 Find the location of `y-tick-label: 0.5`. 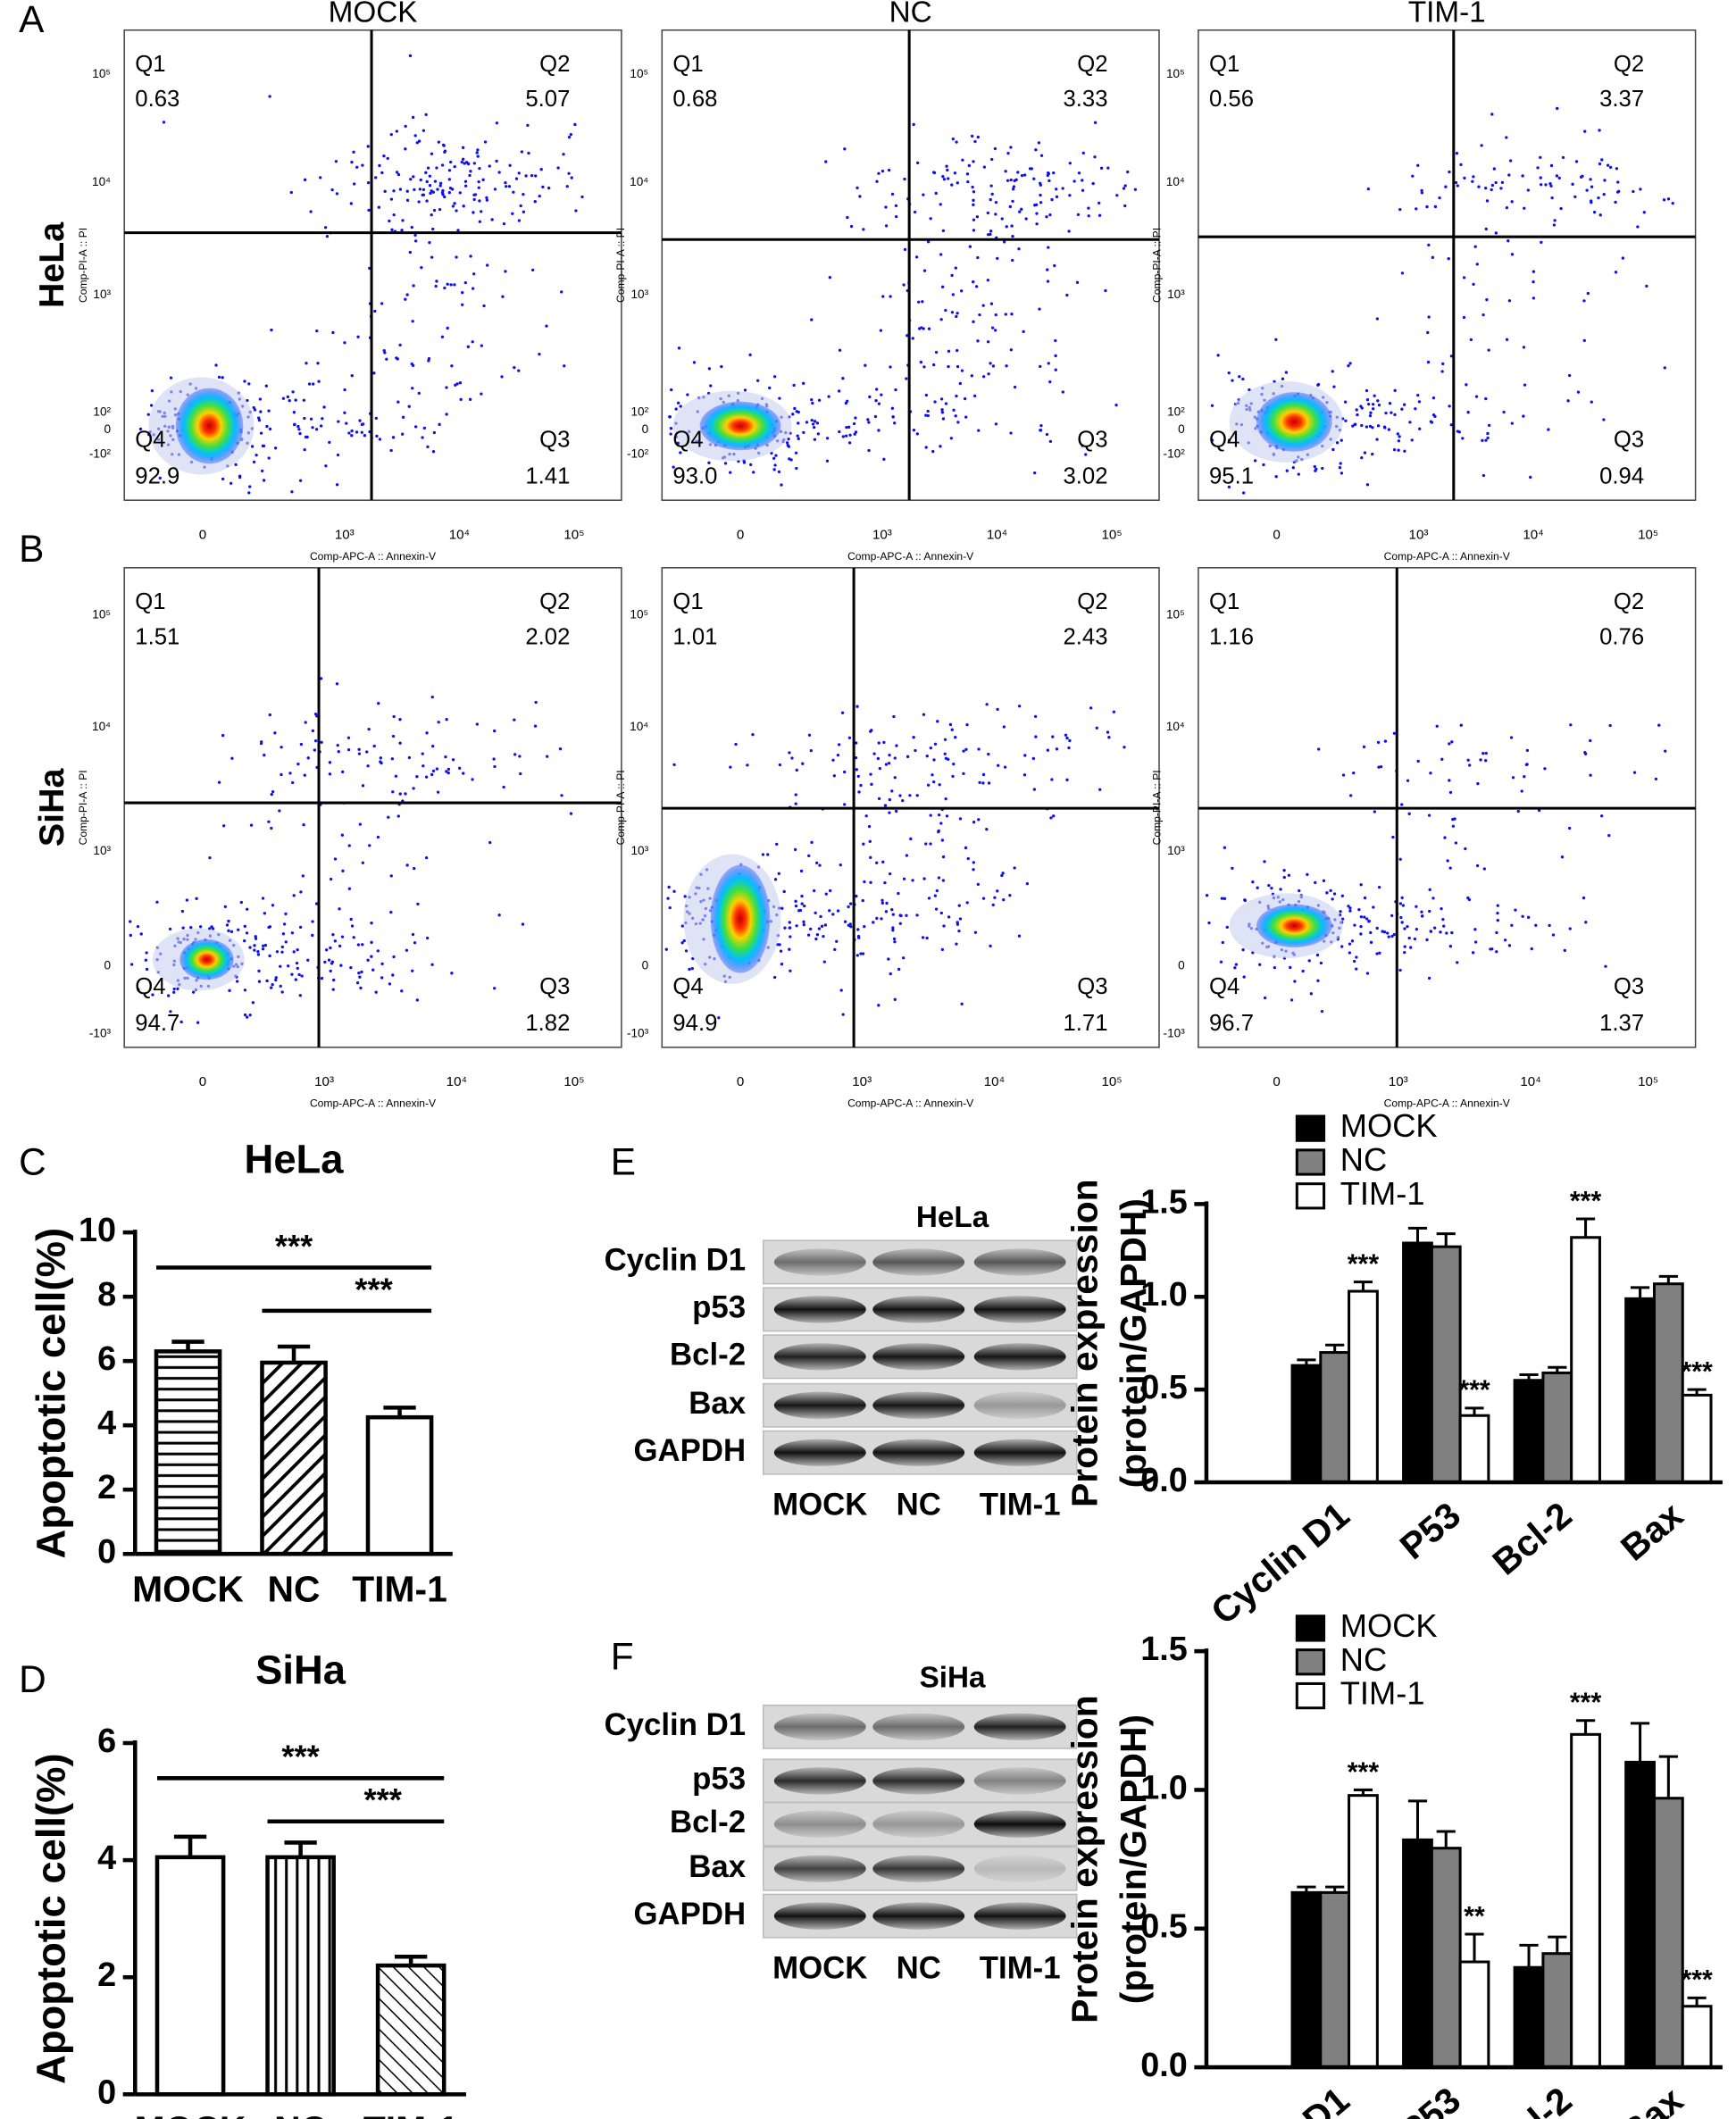

y-tick-label: 0.5 is located at coordinates (1164, 1387).